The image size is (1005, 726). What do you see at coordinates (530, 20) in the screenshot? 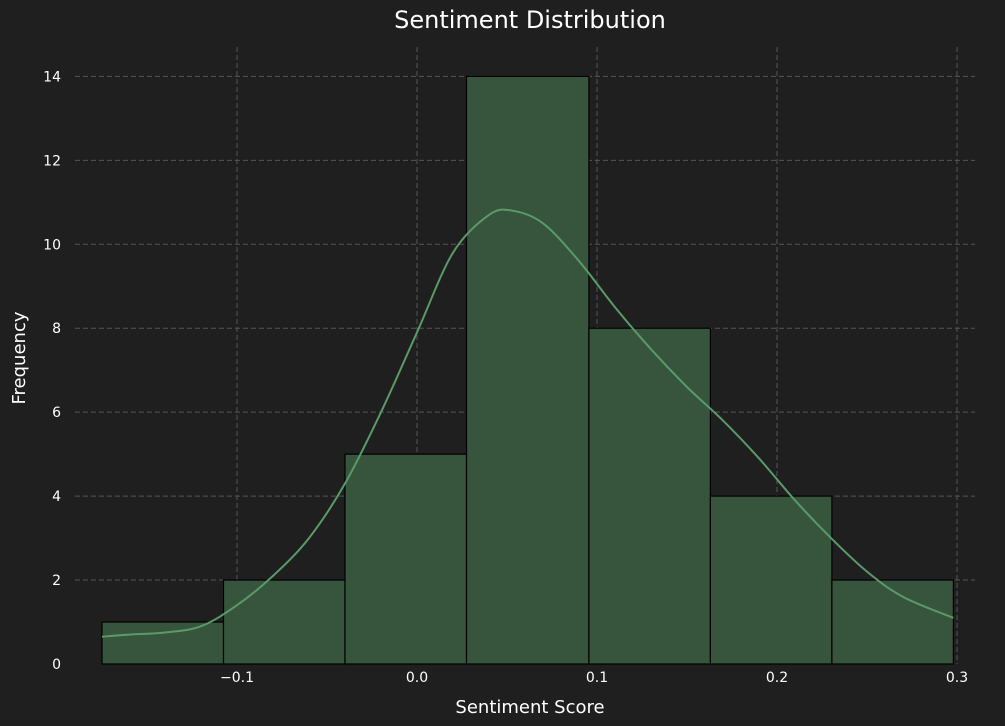
I see `chart-title: Sentiment Distribution` at bounding box center [530, 20].